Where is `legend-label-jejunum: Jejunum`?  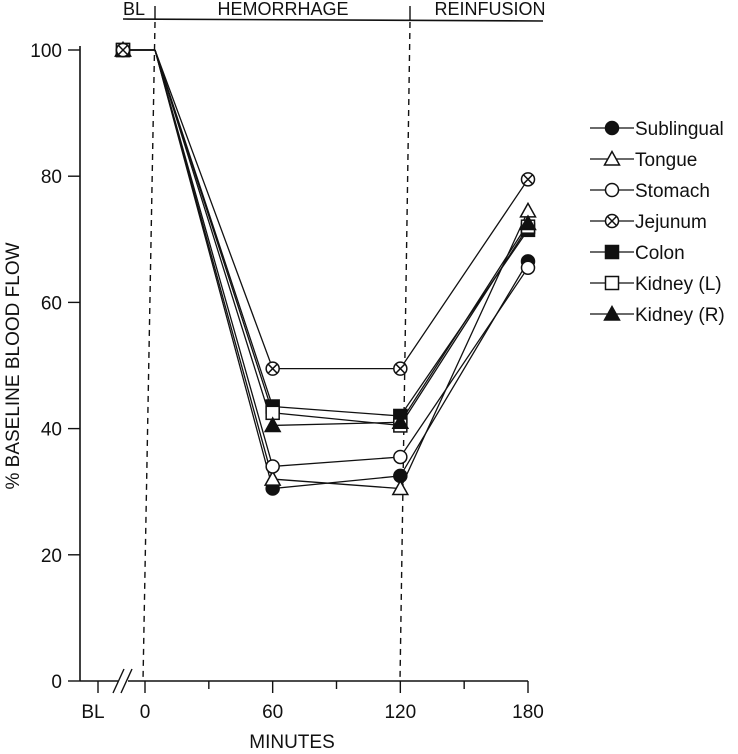
legend-label-jejunum: Jejunum is located at coordinates (671, 222).